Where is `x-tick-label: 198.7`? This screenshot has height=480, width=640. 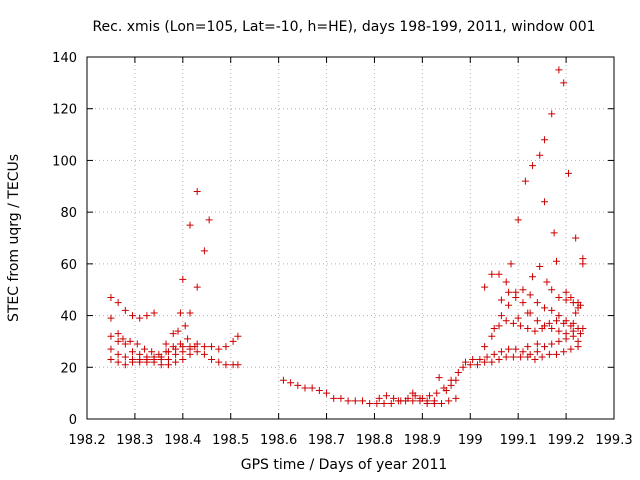
x-tick-label: 198.7 is located at coordinates (326, 440).